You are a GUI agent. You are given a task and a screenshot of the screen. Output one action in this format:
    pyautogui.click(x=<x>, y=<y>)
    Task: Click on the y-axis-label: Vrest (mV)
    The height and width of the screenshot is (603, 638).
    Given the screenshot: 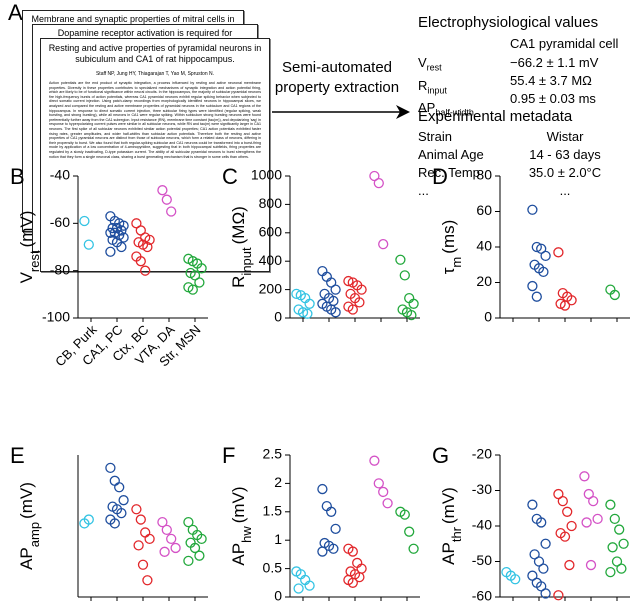 What is the action you would take?
    pyautogui.click(x=29, y=247)
    